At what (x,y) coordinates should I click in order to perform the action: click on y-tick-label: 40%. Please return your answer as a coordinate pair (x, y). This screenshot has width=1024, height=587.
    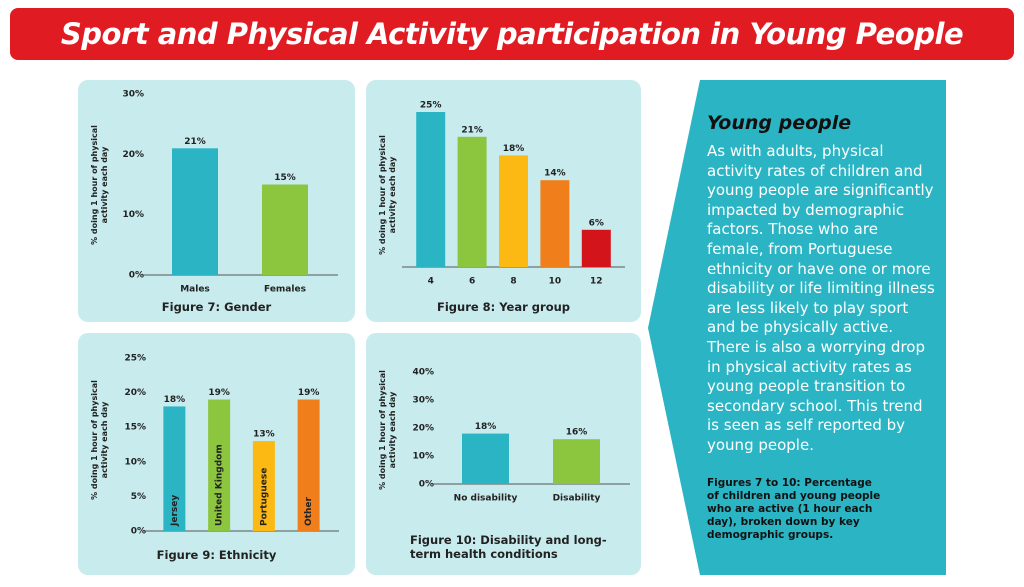
    Looking at the image, I should click on (423, 373).